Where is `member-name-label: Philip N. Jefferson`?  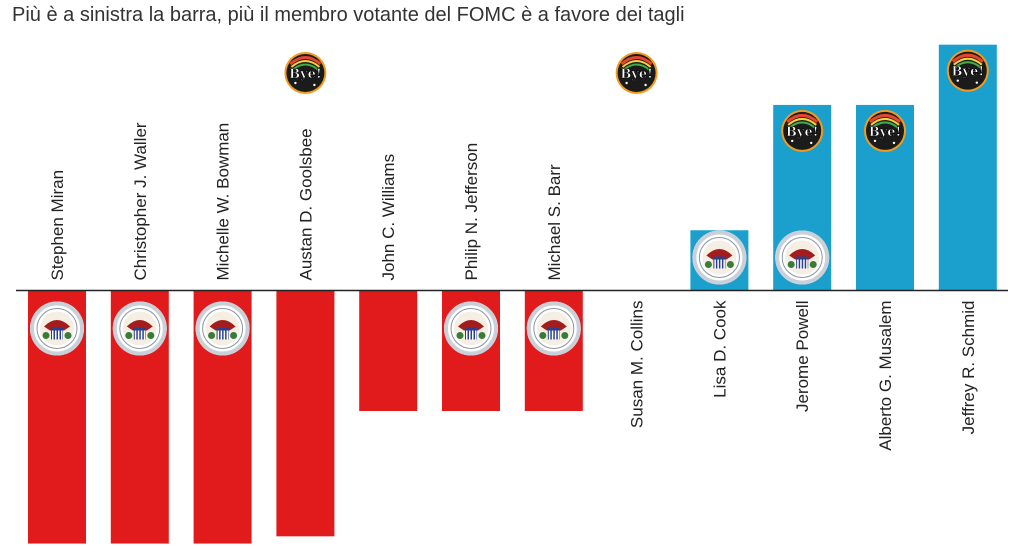
member-name-label: Philip N. Jefferson is located at coordinates (471, 212).